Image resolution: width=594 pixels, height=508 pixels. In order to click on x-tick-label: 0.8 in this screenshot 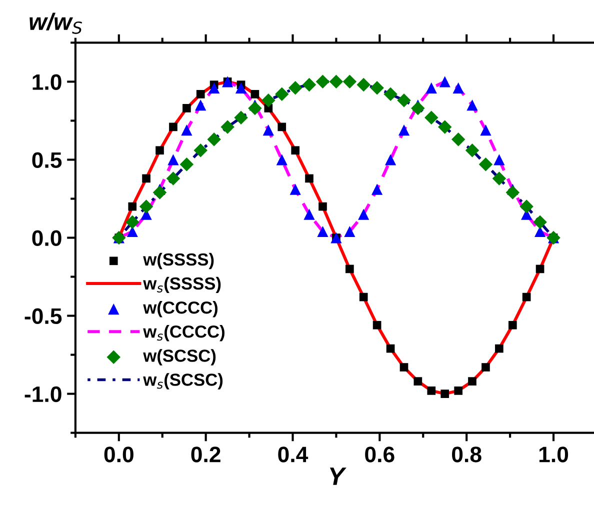, I will do `click(467, 454)`.